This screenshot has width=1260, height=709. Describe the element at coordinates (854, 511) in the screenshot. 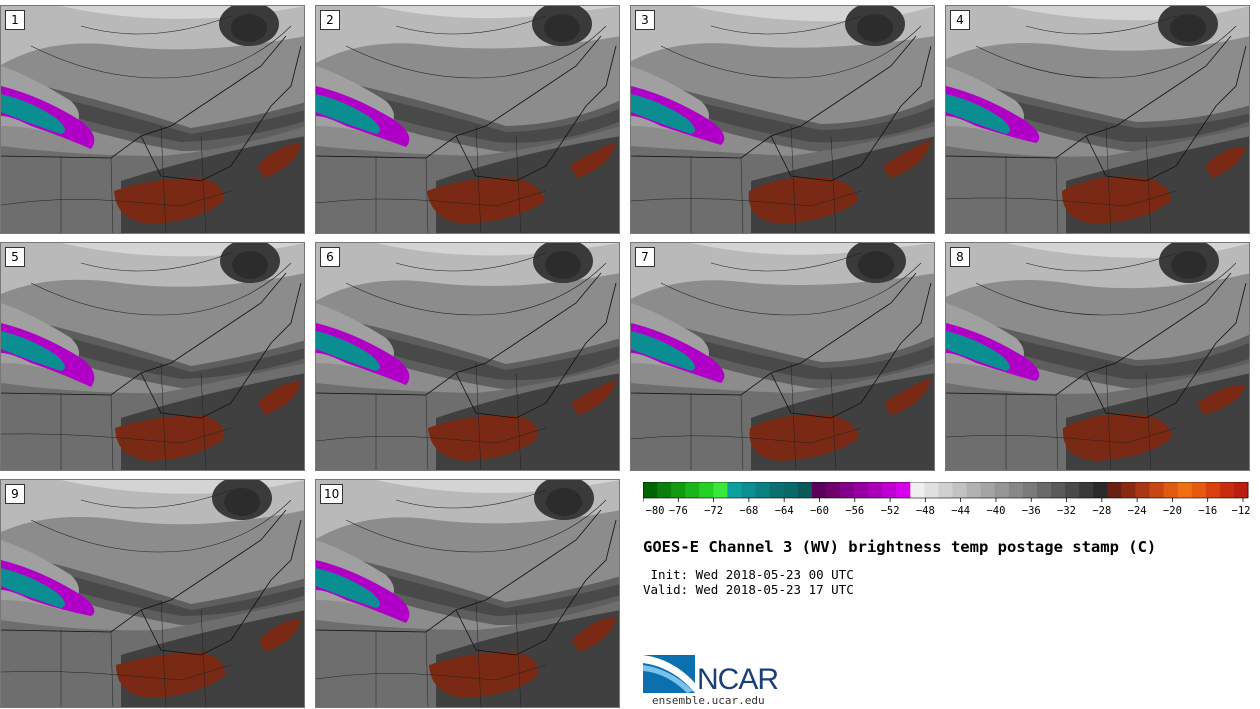

I see `colorbar-tick-label: −56` at that location.